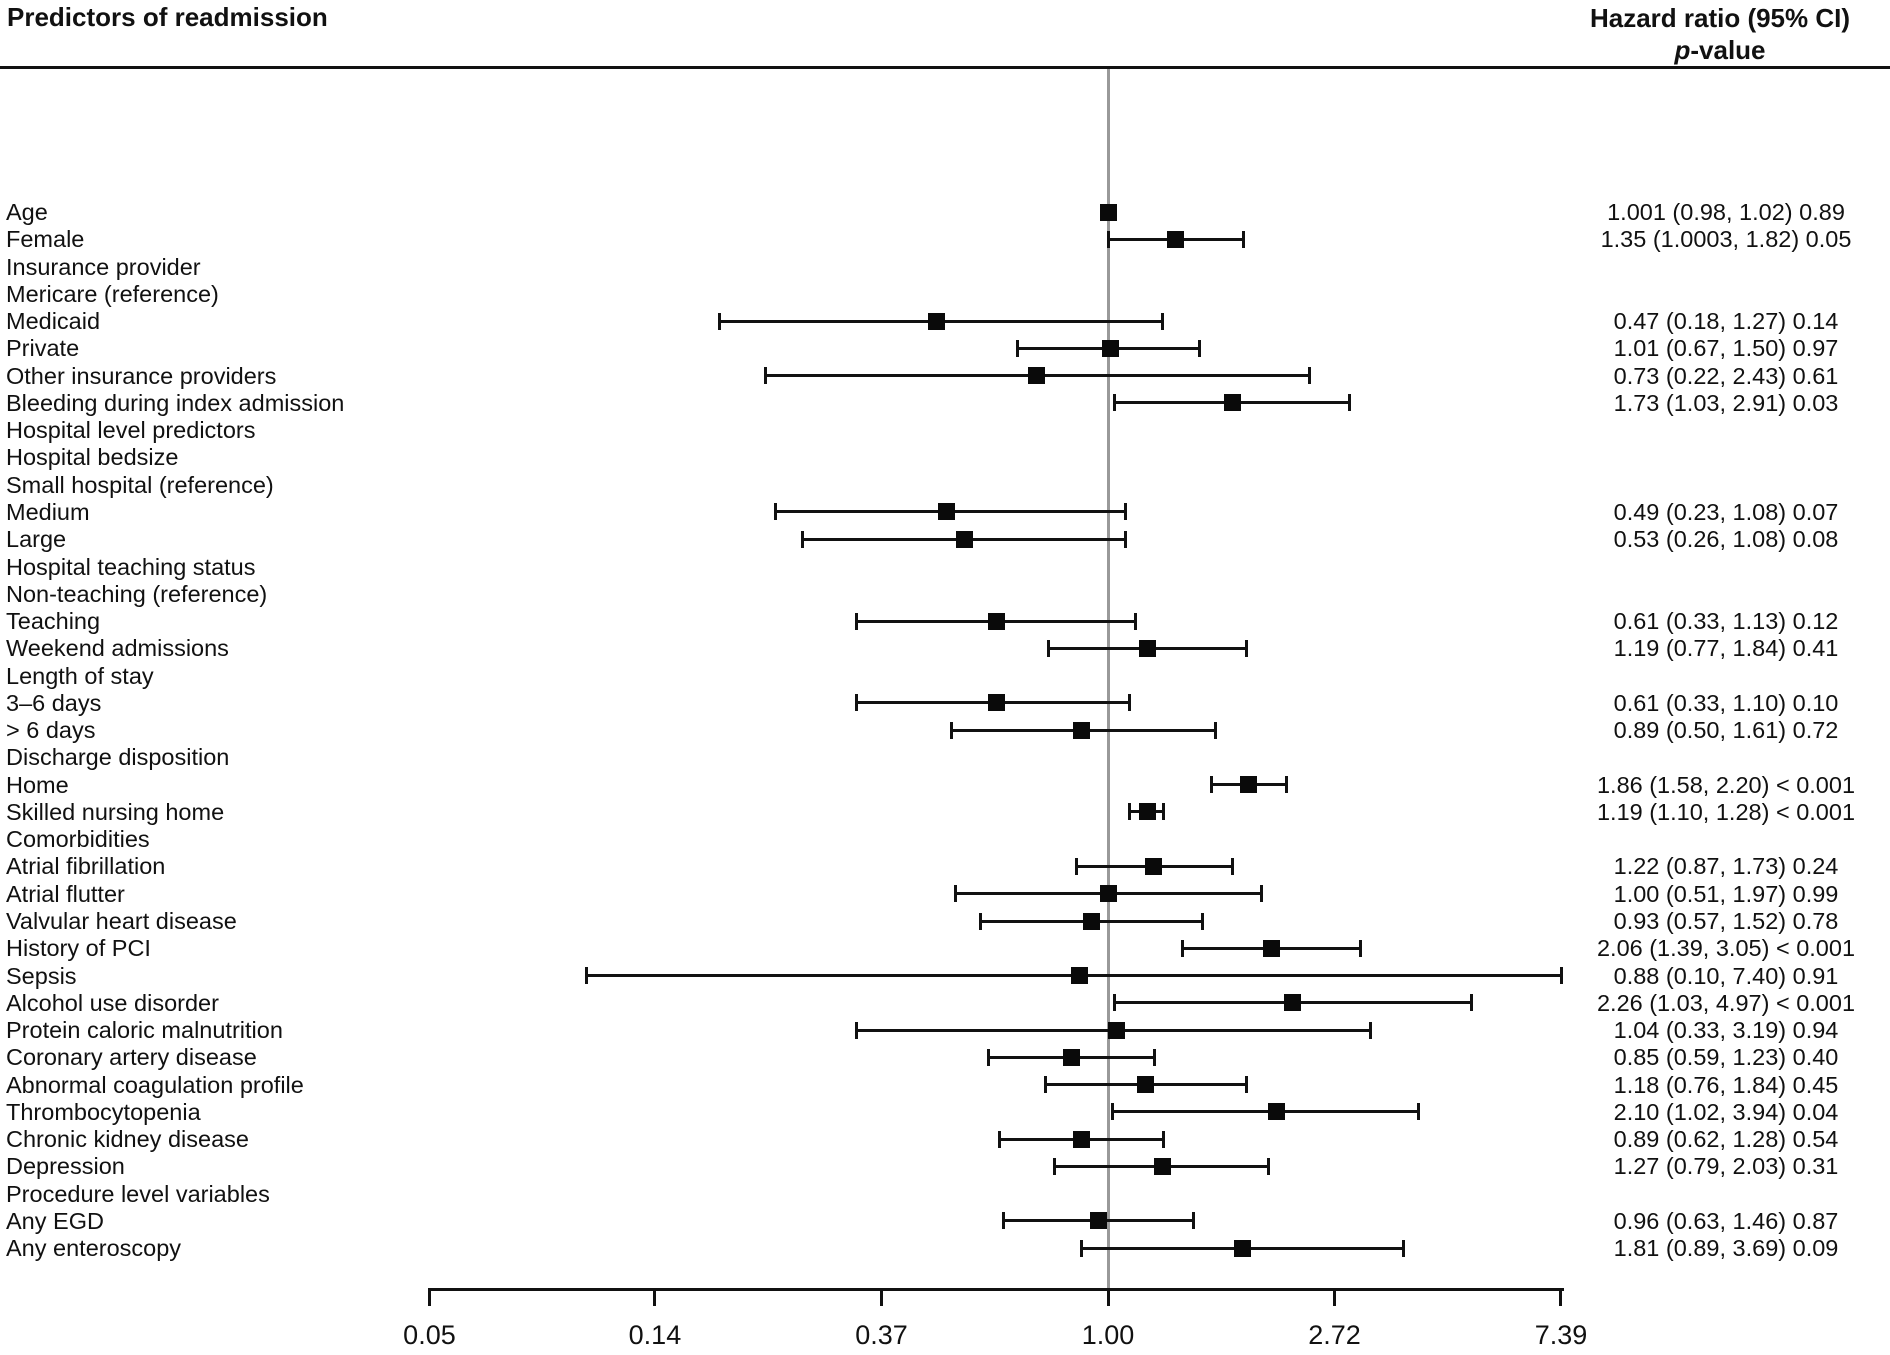 Image resolution: width=1890 pixels, height=1355 pixels. Describe the element at coordinates (131, 1057) in the screenshot. I see `row-label: Coronary artery disease` at that location.